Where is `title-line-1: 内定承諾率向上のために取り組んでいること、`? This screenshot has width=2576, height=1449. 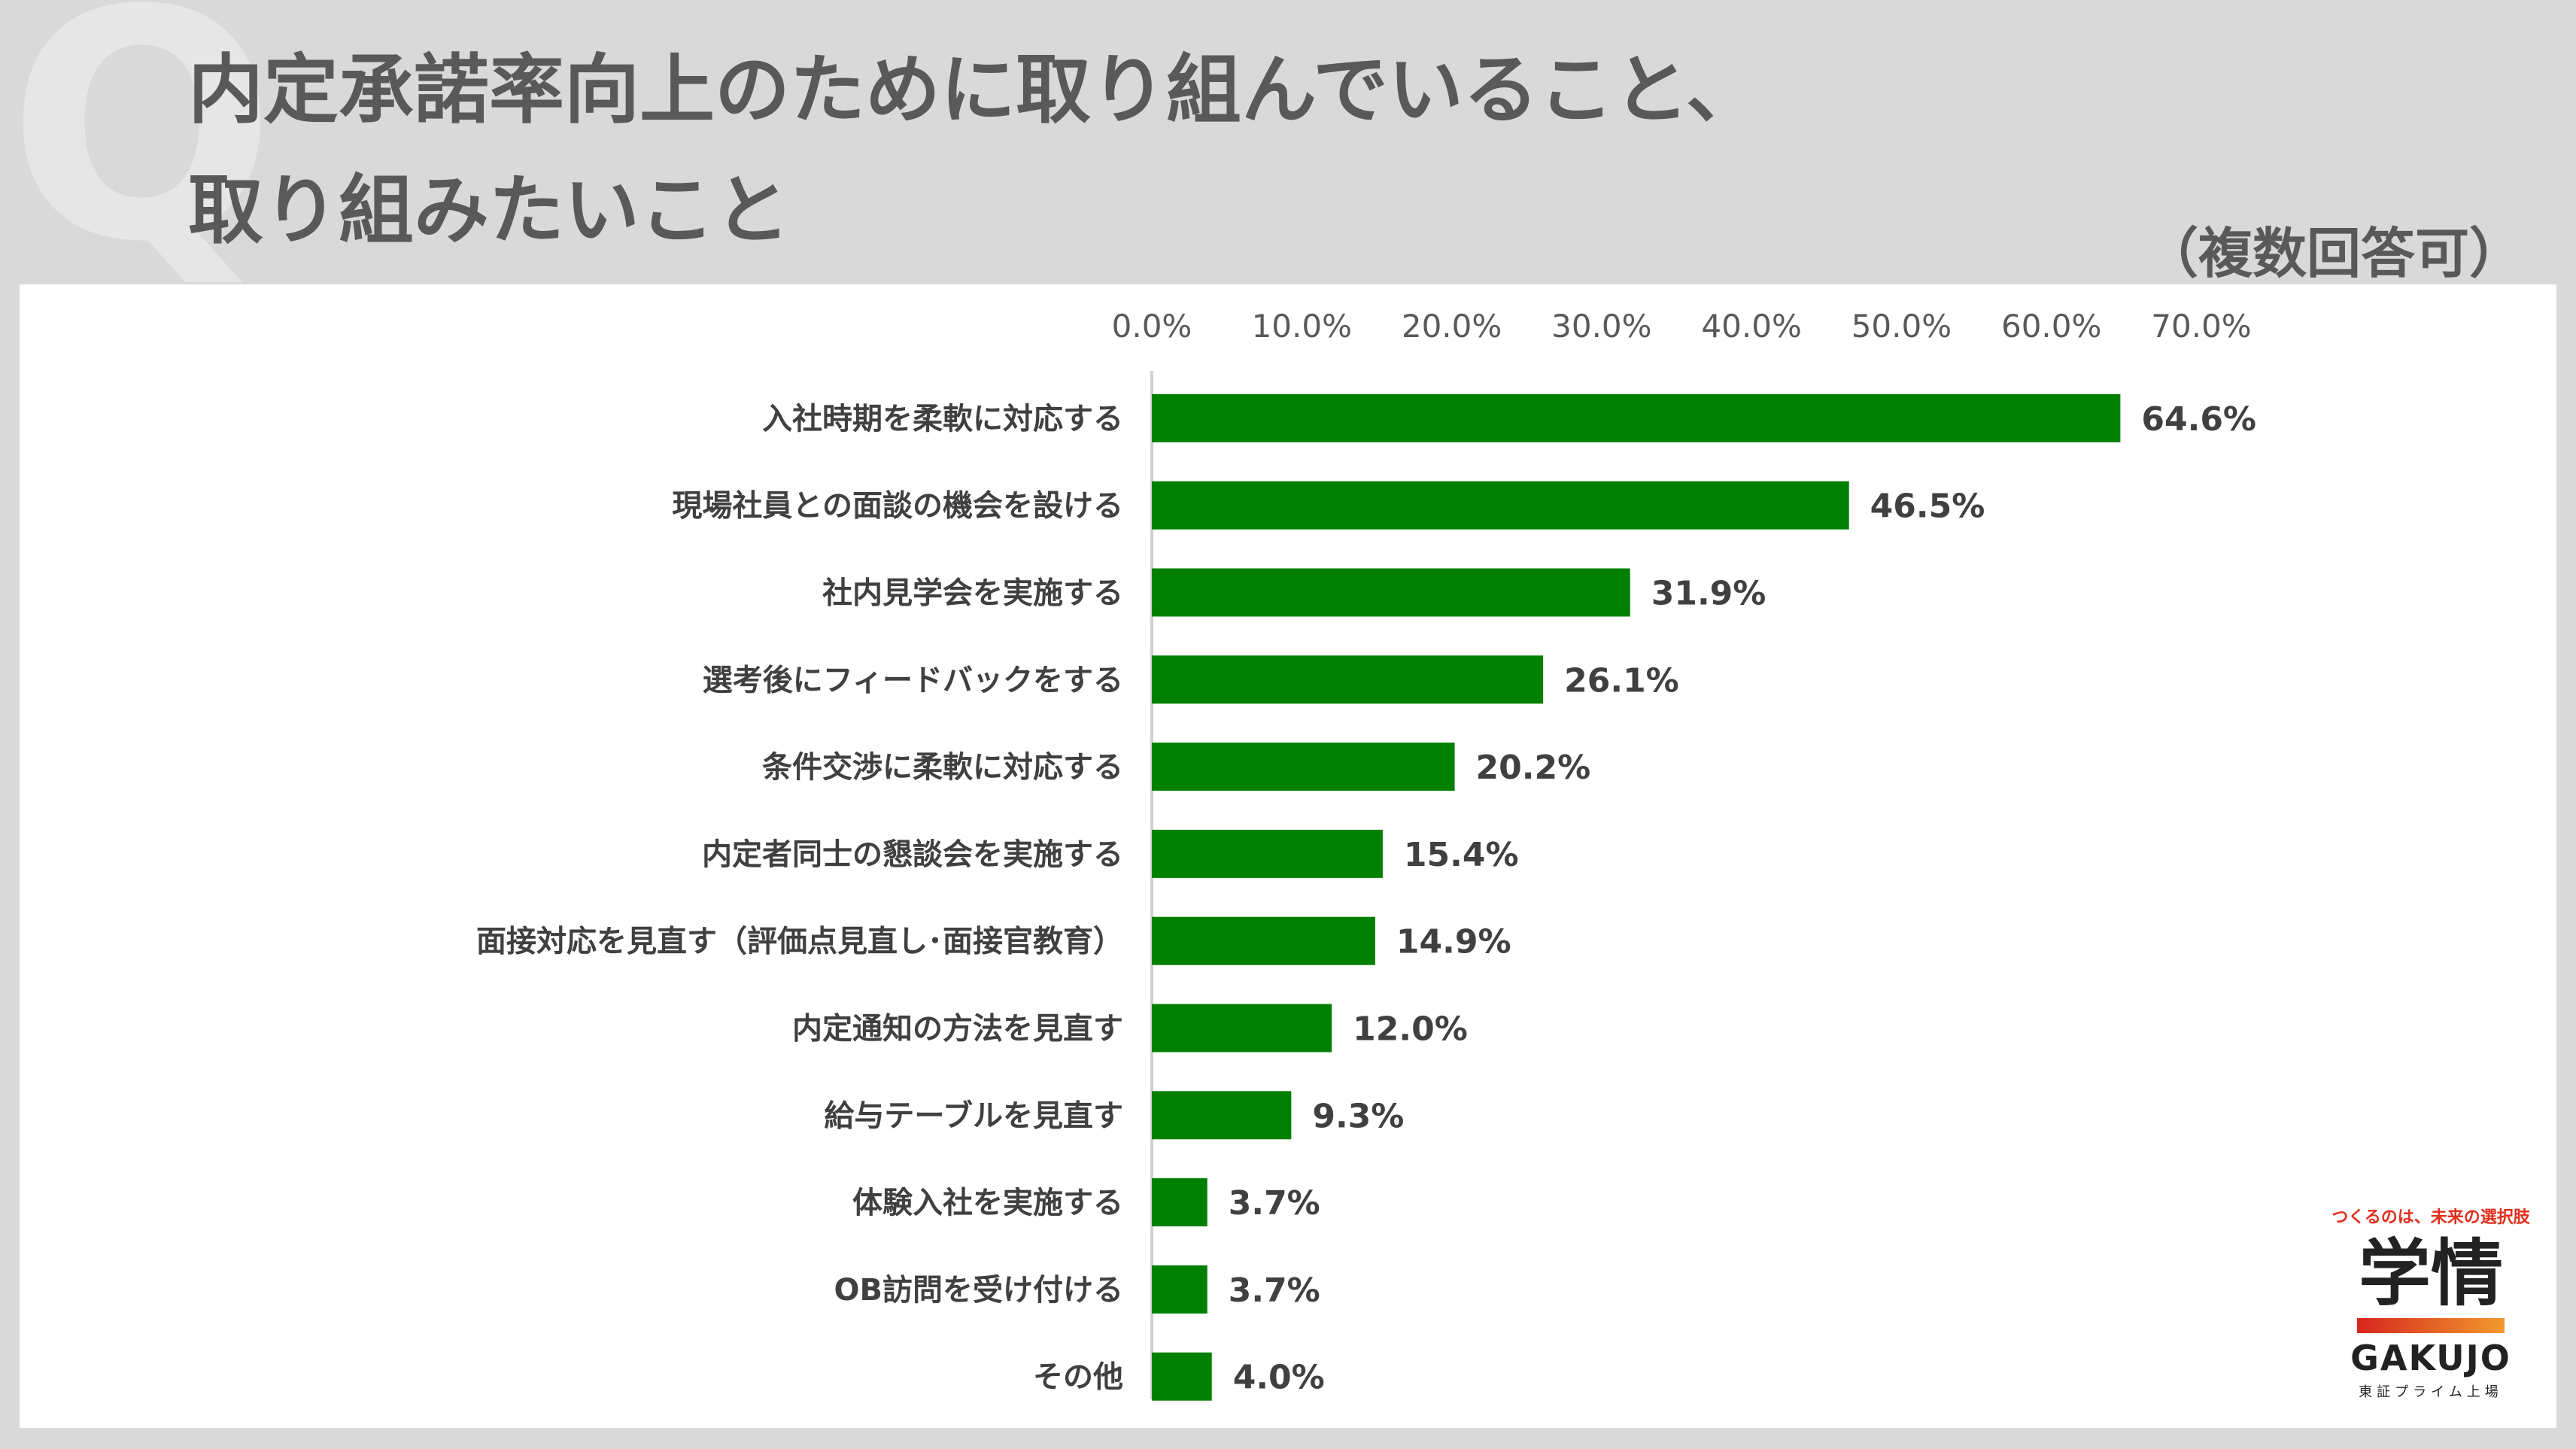 title-line-1: 内定承諾率向上のために取り組んでいること、 is located at coordinates (975, 90).